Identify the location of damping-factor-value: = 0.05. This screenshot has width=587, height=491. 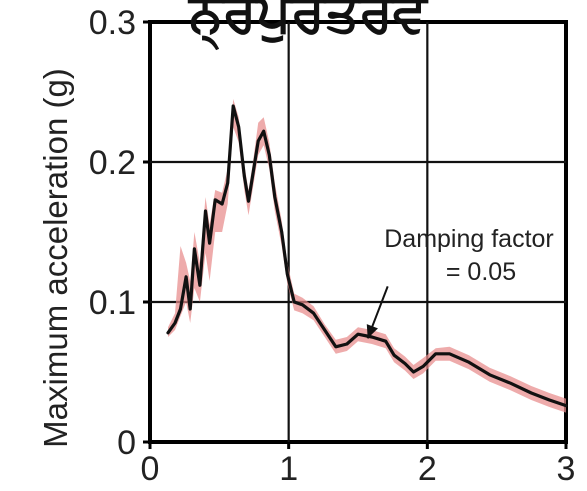
(481, 272).